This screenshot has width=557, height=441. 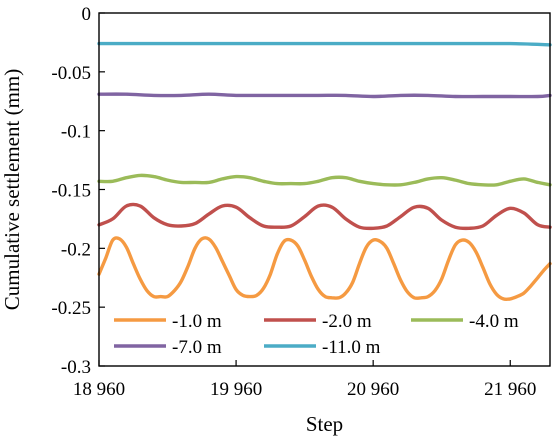 I want to click on y-tick-label: -0.1, so click(x=76, y=132).